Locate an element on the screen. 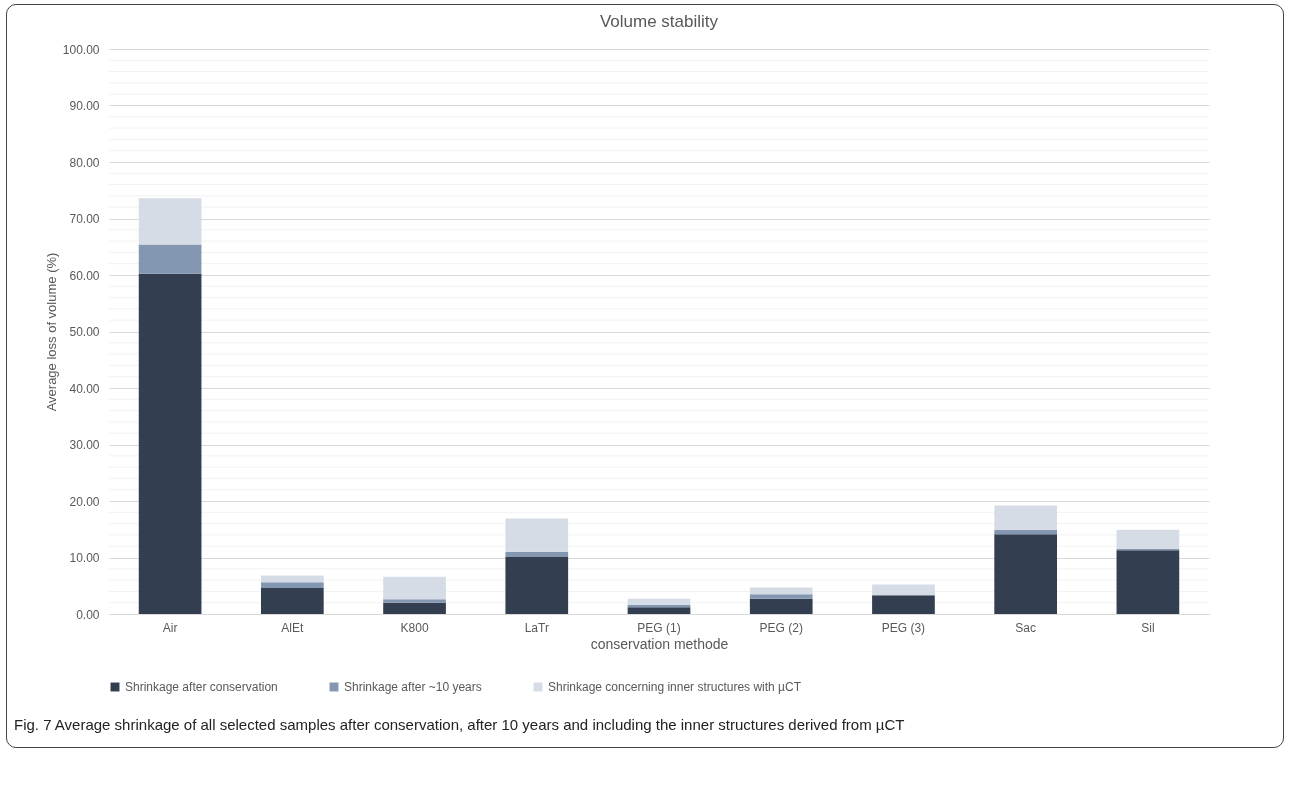 This screenshot has width=1290, height=792. y-tick-label: 10.00 is located at coordinates (84, 558).